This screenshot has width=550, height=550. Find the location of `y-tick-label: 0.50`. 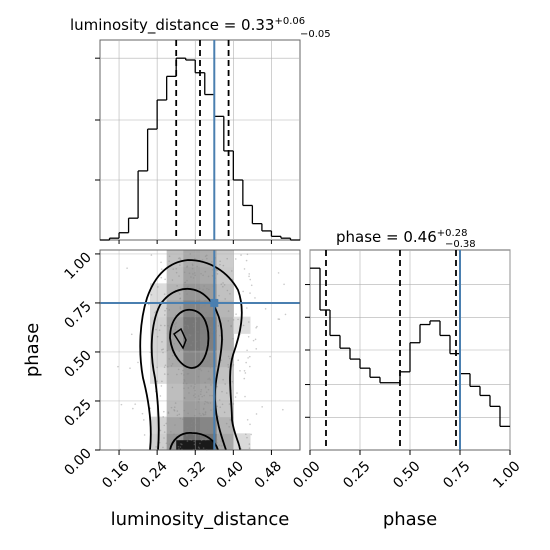

y-tick-label: 0.50 is located at coordinates (77, 363).